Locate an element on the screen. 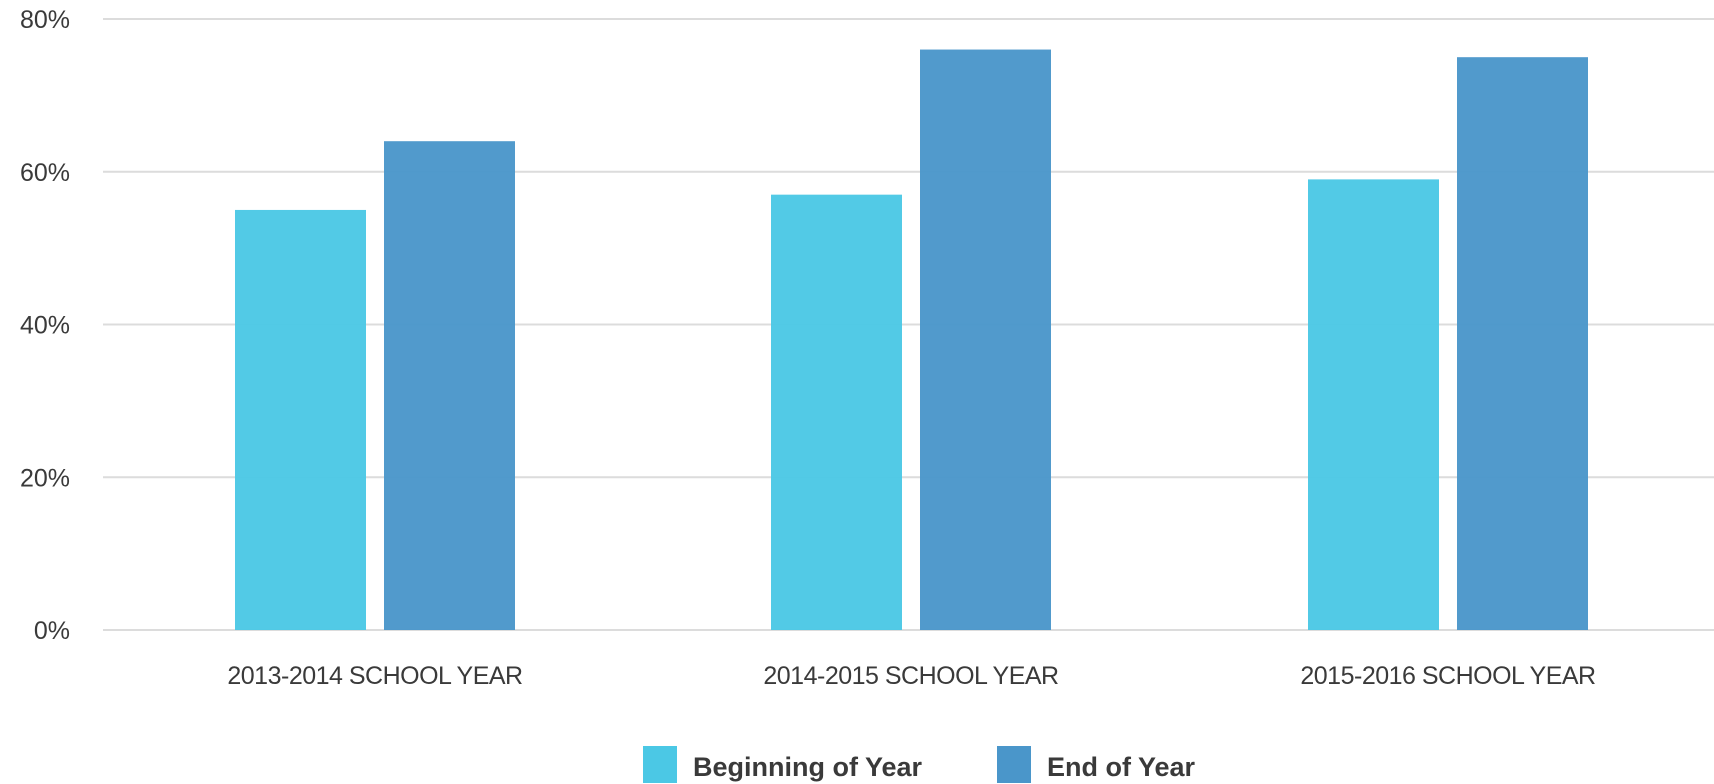 Image resolution: width=1714 pixels, height=784 pixels. y-tick-label: 40% is located at coordinates (45, 326).